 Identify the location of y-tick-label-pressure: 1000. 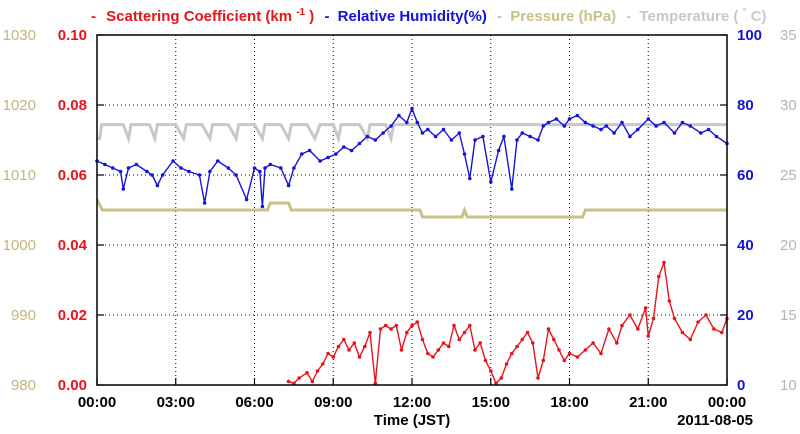
(19, 245).